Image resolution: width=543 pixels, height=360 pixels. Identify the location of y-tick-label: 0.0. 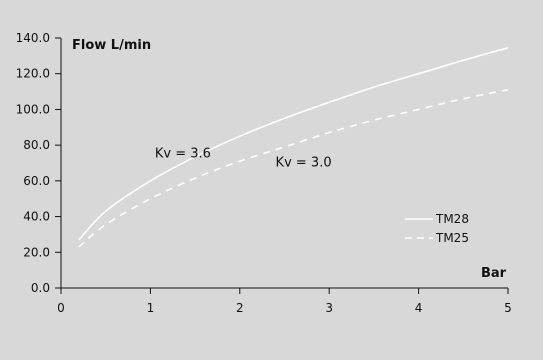
(40, 288).